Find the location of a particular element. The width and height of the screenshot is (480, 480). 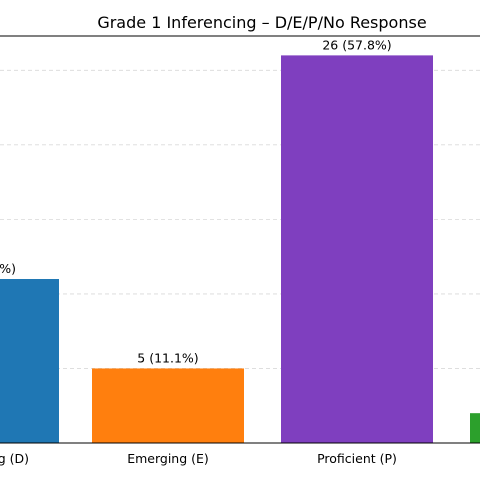

data-label: 26 (57.8%) is located at coordinates (356, 44).